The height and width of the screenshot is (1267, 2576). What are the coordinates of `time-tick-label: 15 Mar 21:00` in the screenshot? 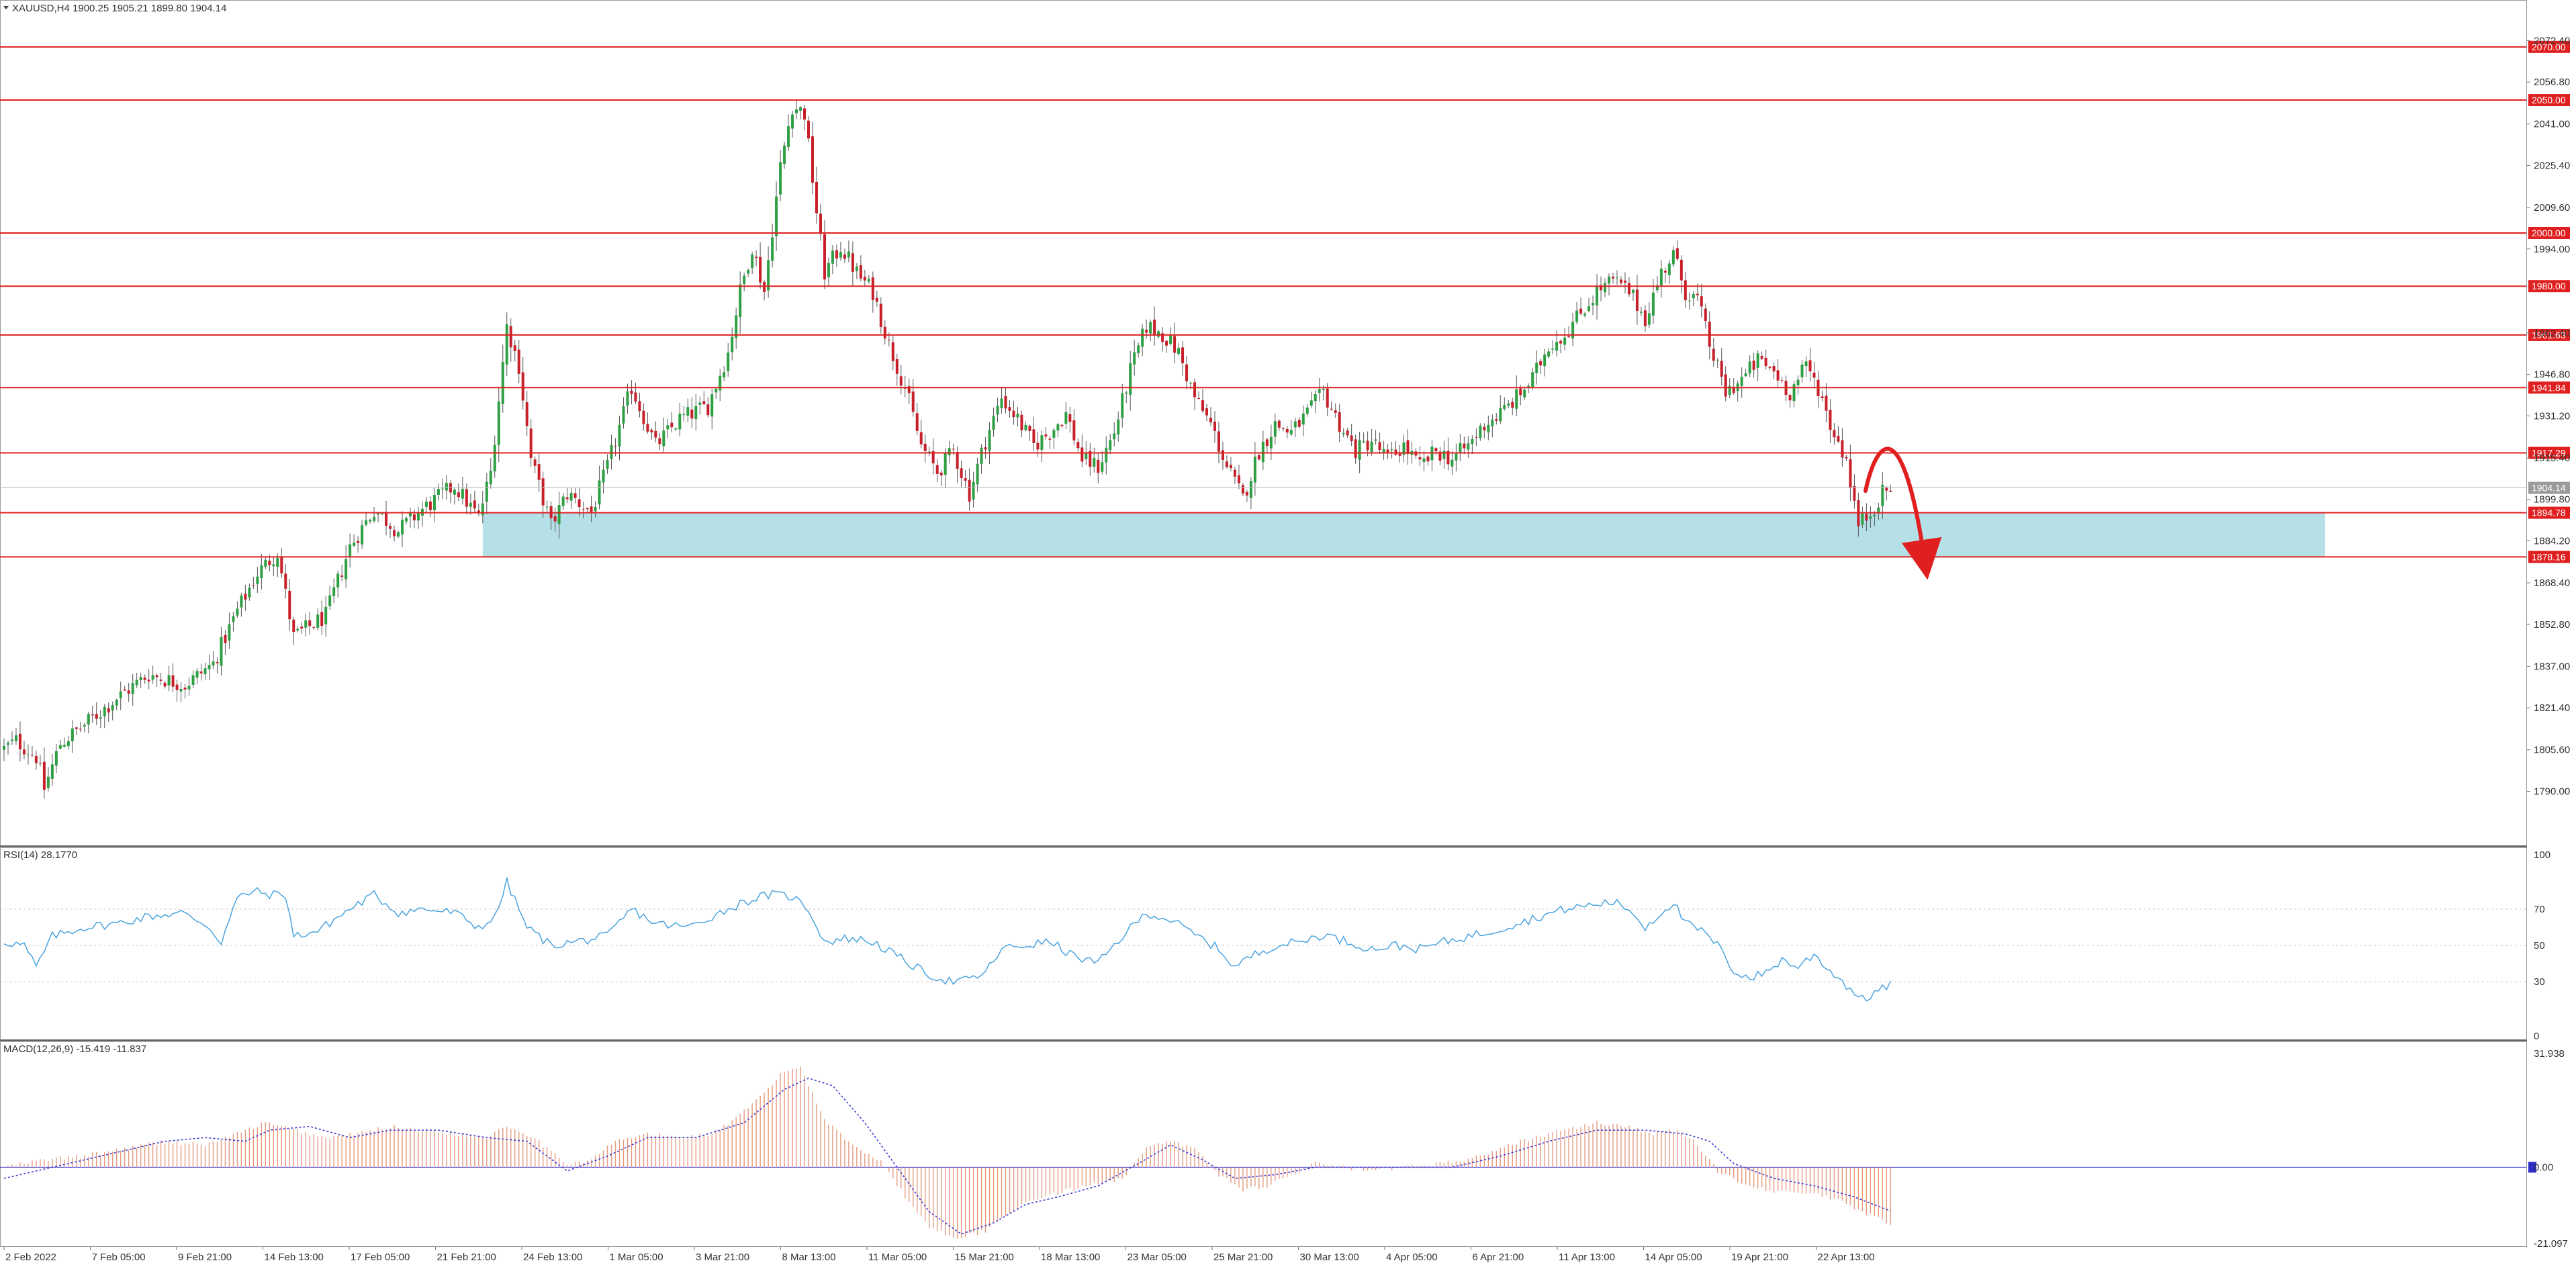 It's located at (984, 1257).